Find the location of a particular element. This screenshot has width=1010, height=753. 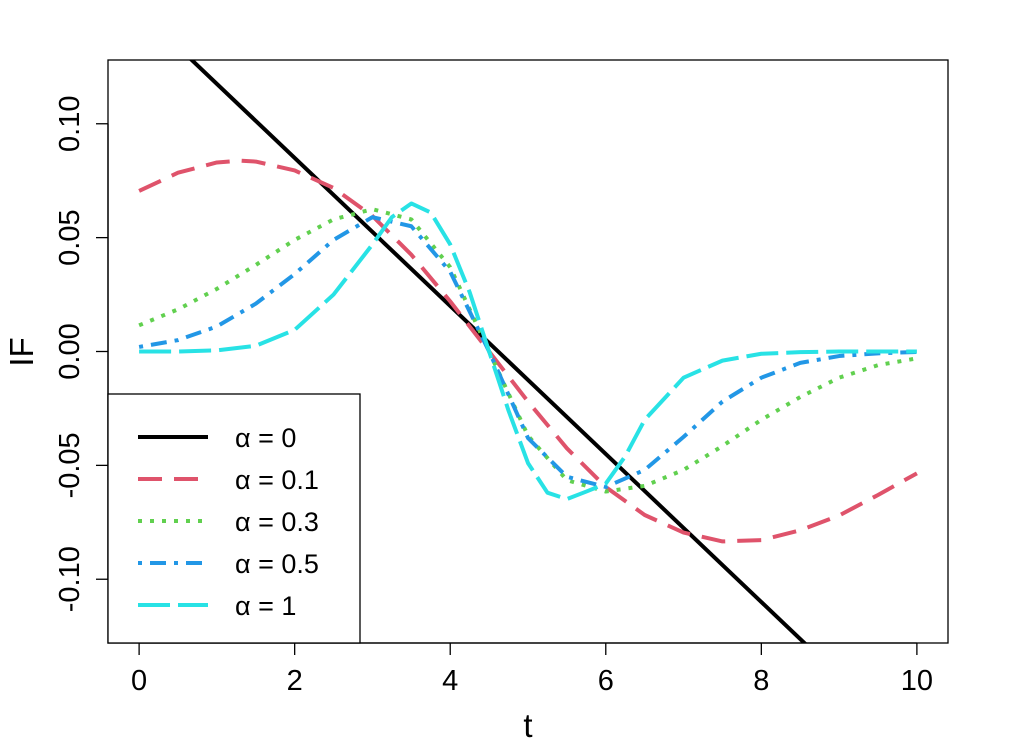

x-tick-label: 0 is located at coordinates (139, 681).